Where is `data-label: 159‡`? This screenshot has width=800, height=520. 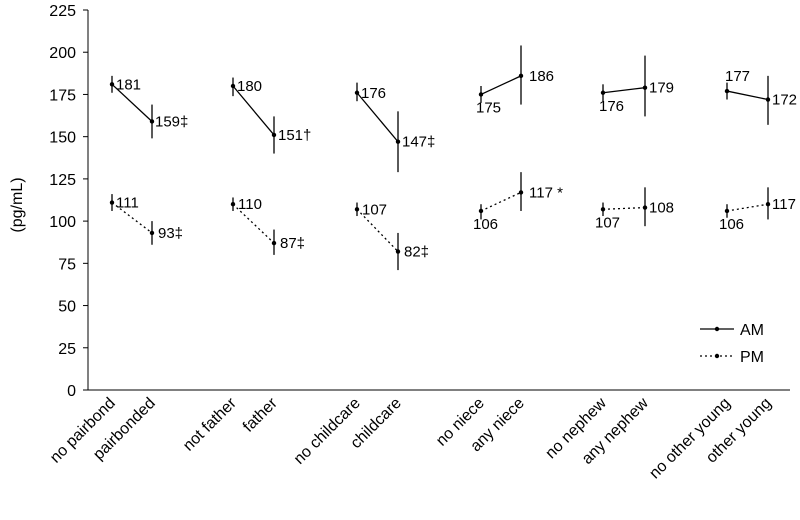 data-label: 159‡ is located at coordinates (171, 121).